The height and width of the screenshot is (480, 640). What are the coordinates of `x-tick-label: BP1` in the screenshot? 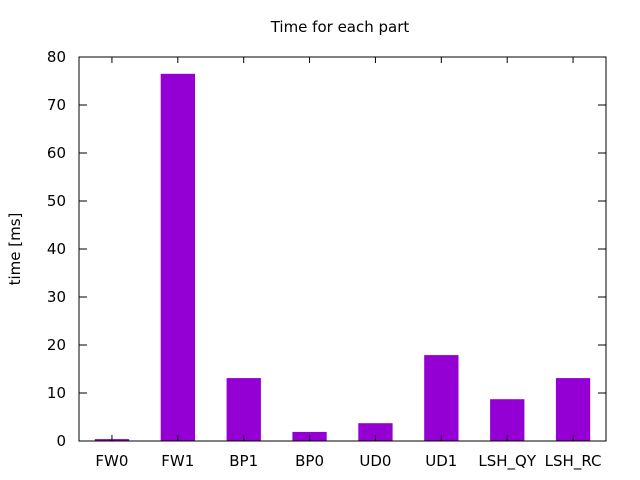 It's located at (243, 461).